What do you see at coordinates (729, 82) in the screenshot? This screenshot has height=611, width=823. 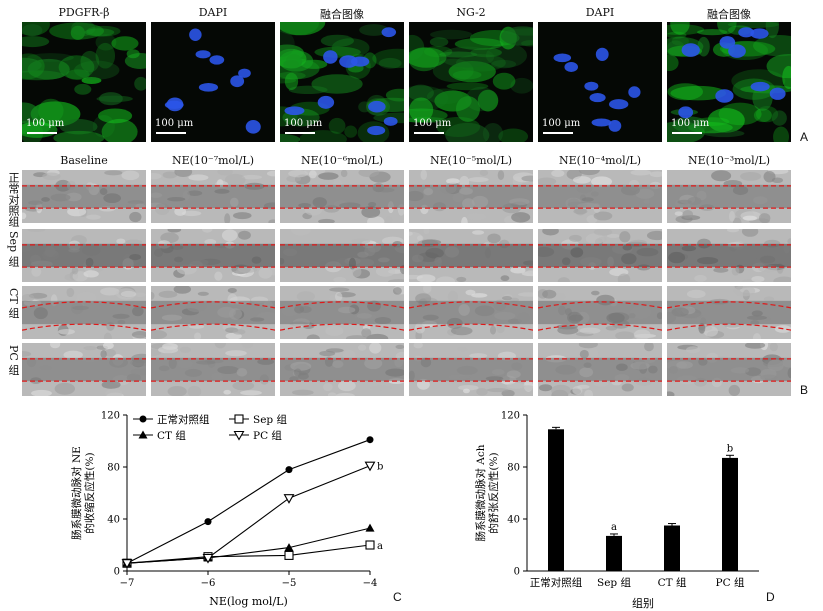 I see `micrograph-tile` at bounding box center [729, 82].